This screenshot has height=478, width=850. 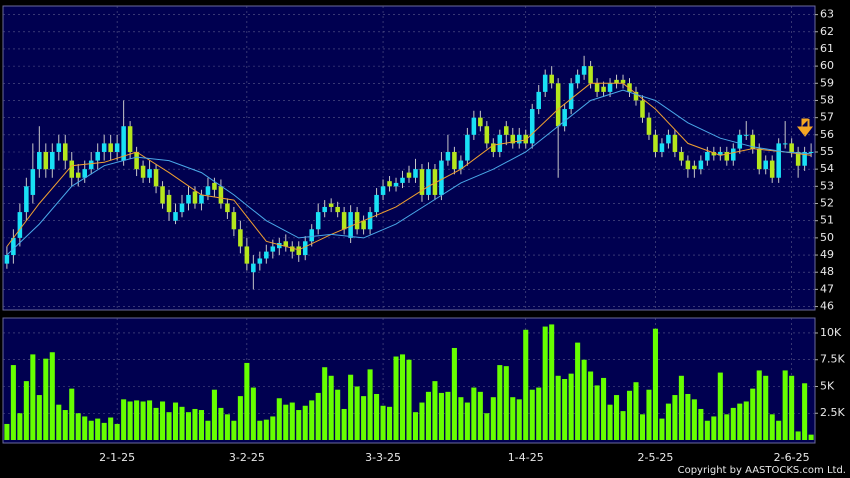 I want to click on y-tick-label: 60, so click(x=827, y=65).